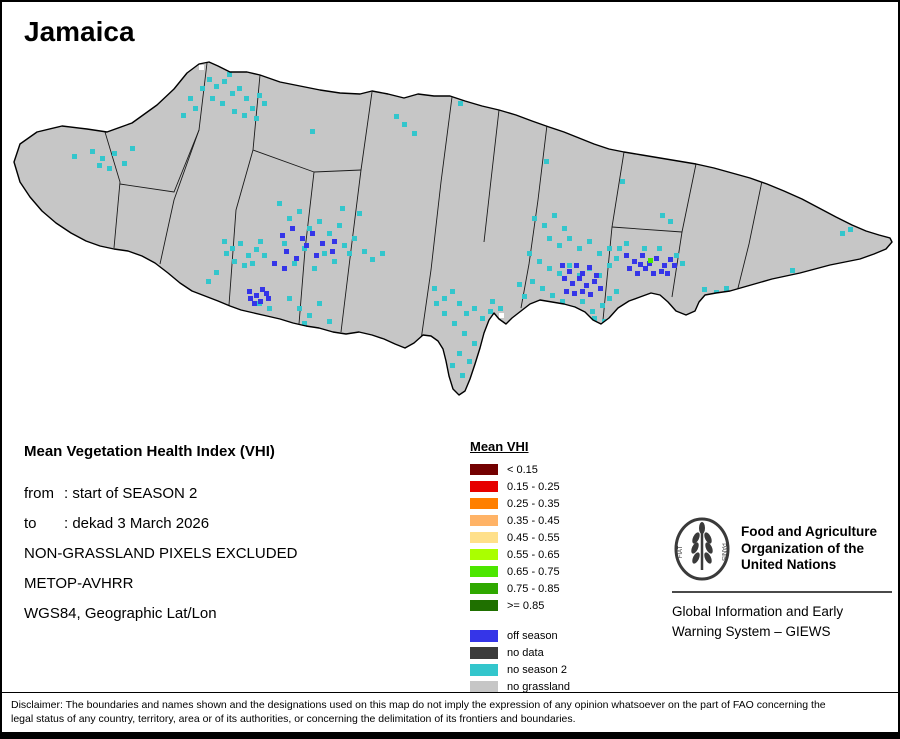  What do you see at coordinates (533, 503) in the screenshot?
I see `legend-label: 0.25 - 0.35` at bounding box center [533, 503].